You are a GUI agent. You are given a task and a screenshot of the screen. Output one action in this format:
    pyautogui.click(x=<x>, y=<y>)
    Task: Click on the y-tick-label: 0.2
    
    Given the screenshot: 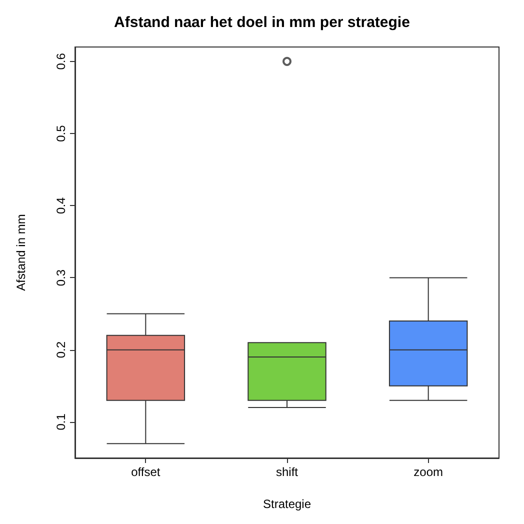 What is the action you would take?
    pyautogui.click(x=61, y=349)
    